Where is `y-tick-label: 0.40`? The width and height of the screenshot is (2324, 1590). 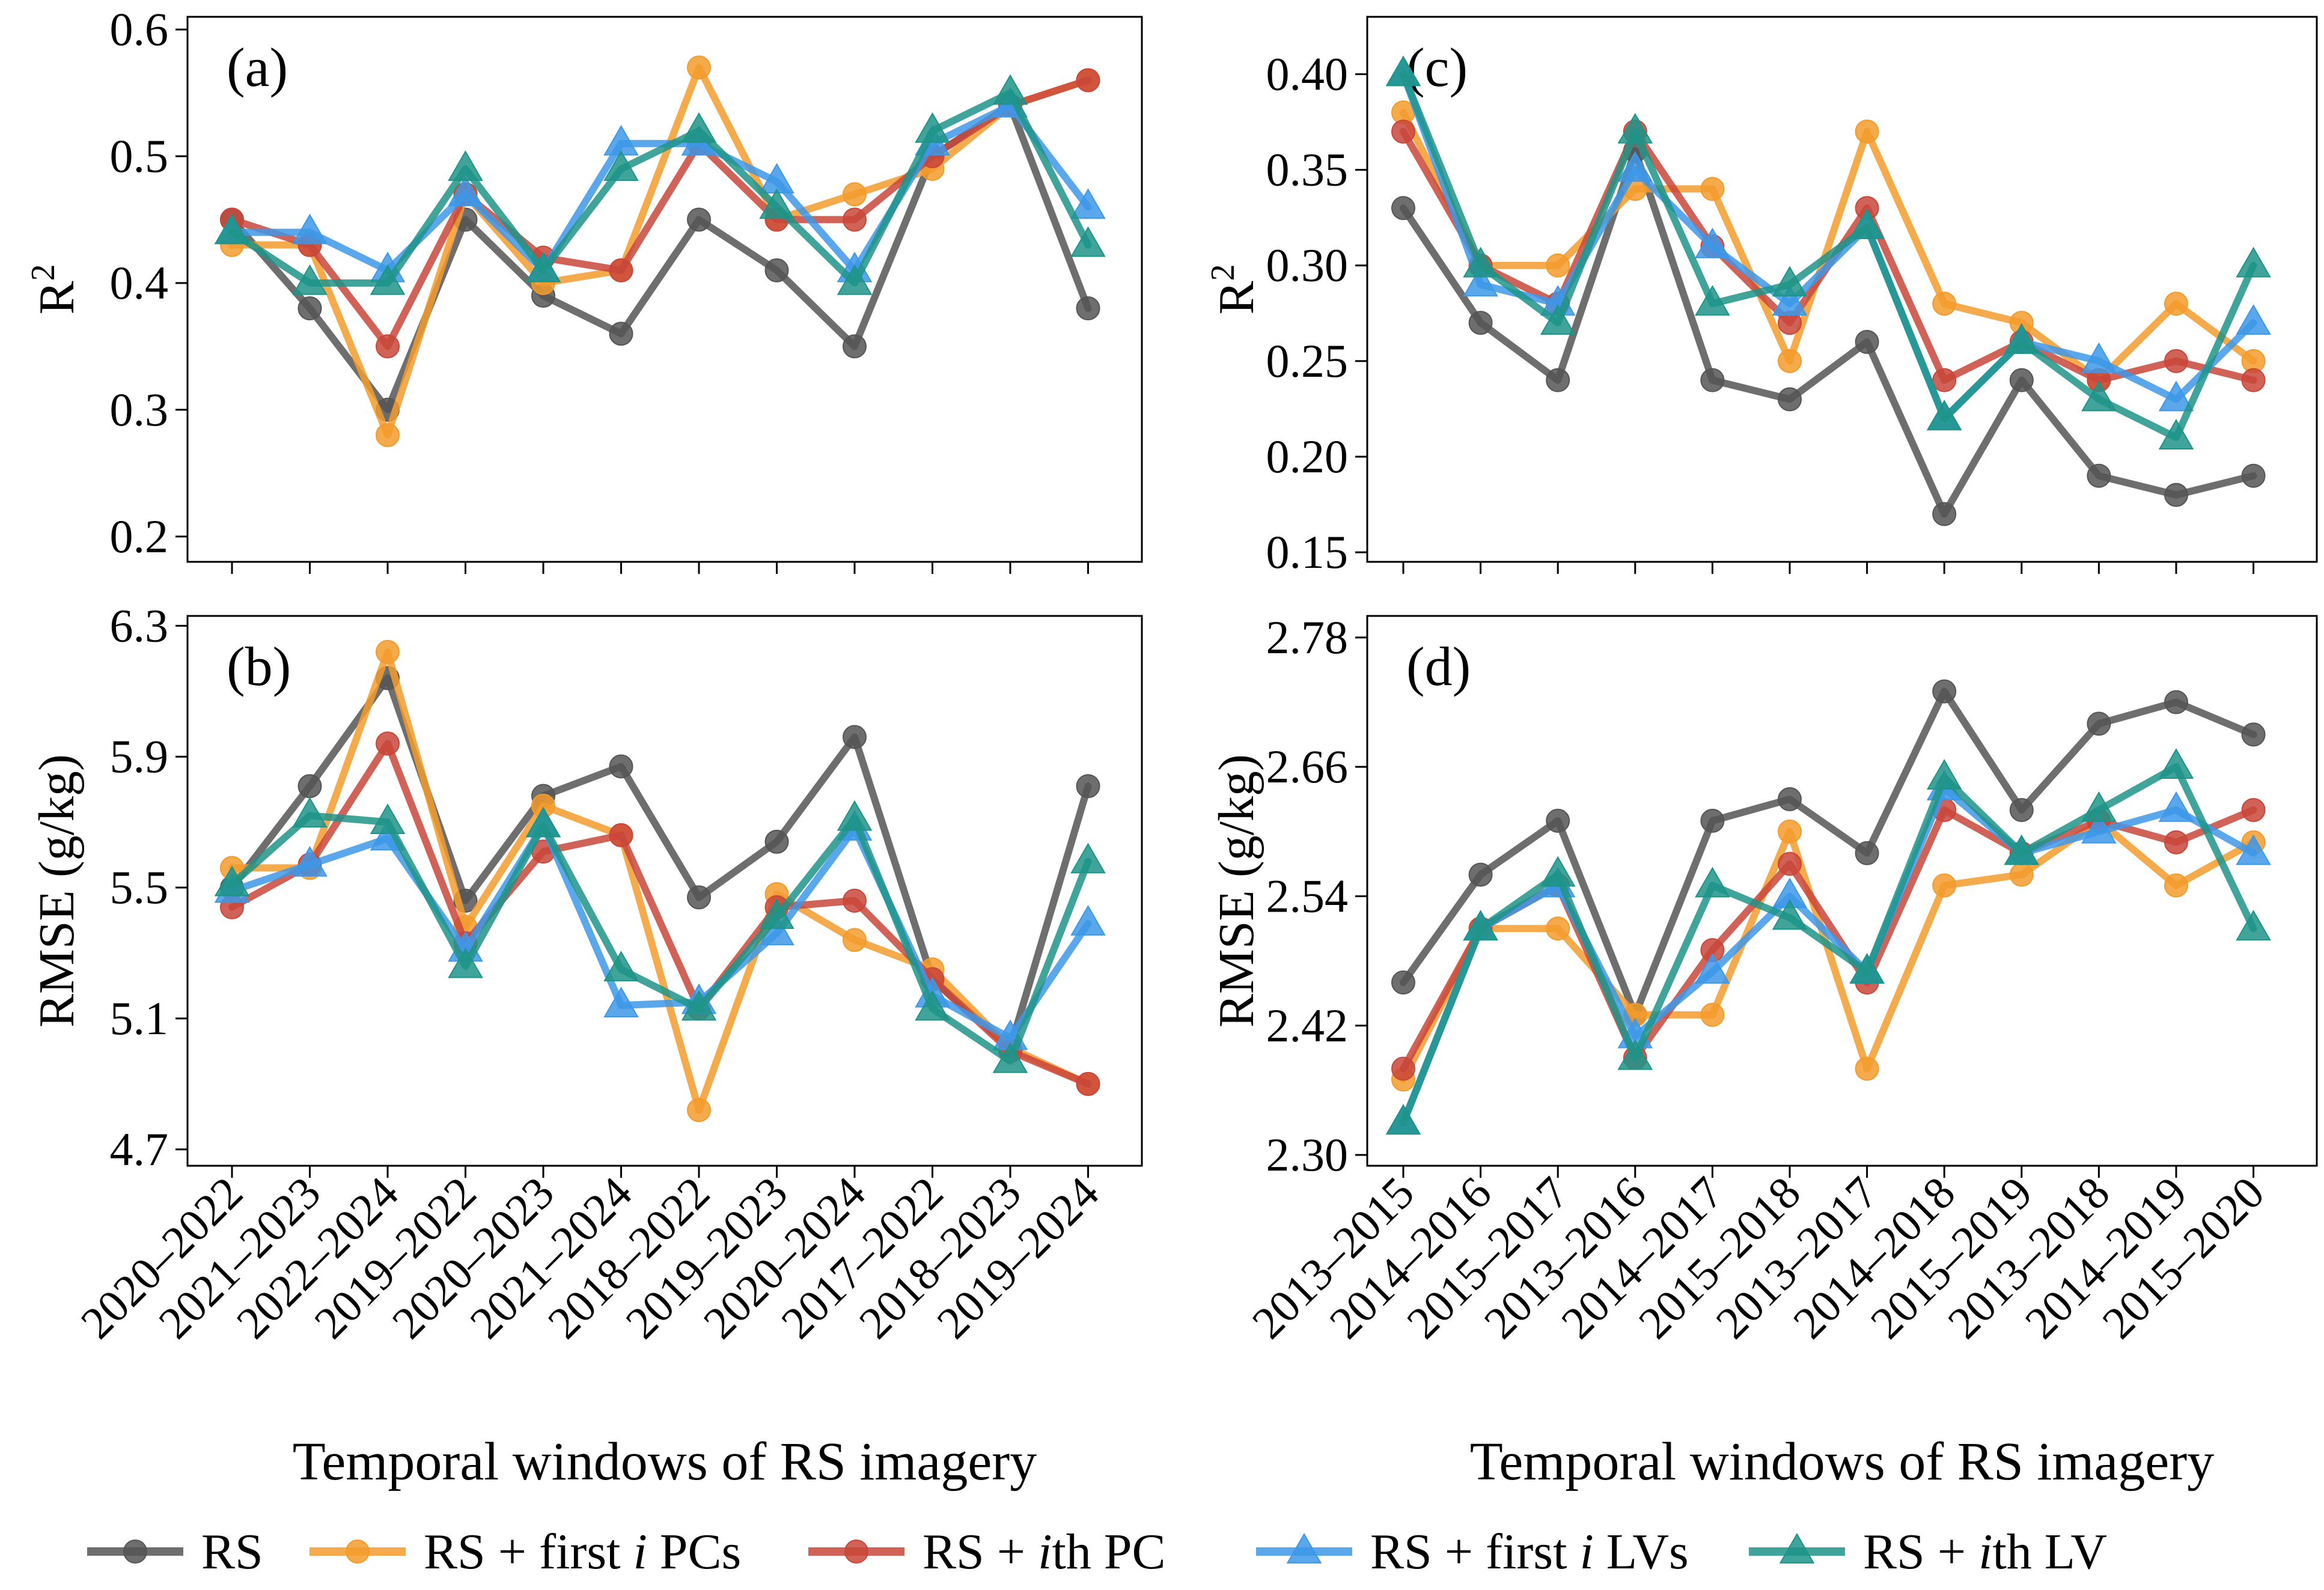 y-tick-label: 0.40 is located at coordinates (1307, 74).